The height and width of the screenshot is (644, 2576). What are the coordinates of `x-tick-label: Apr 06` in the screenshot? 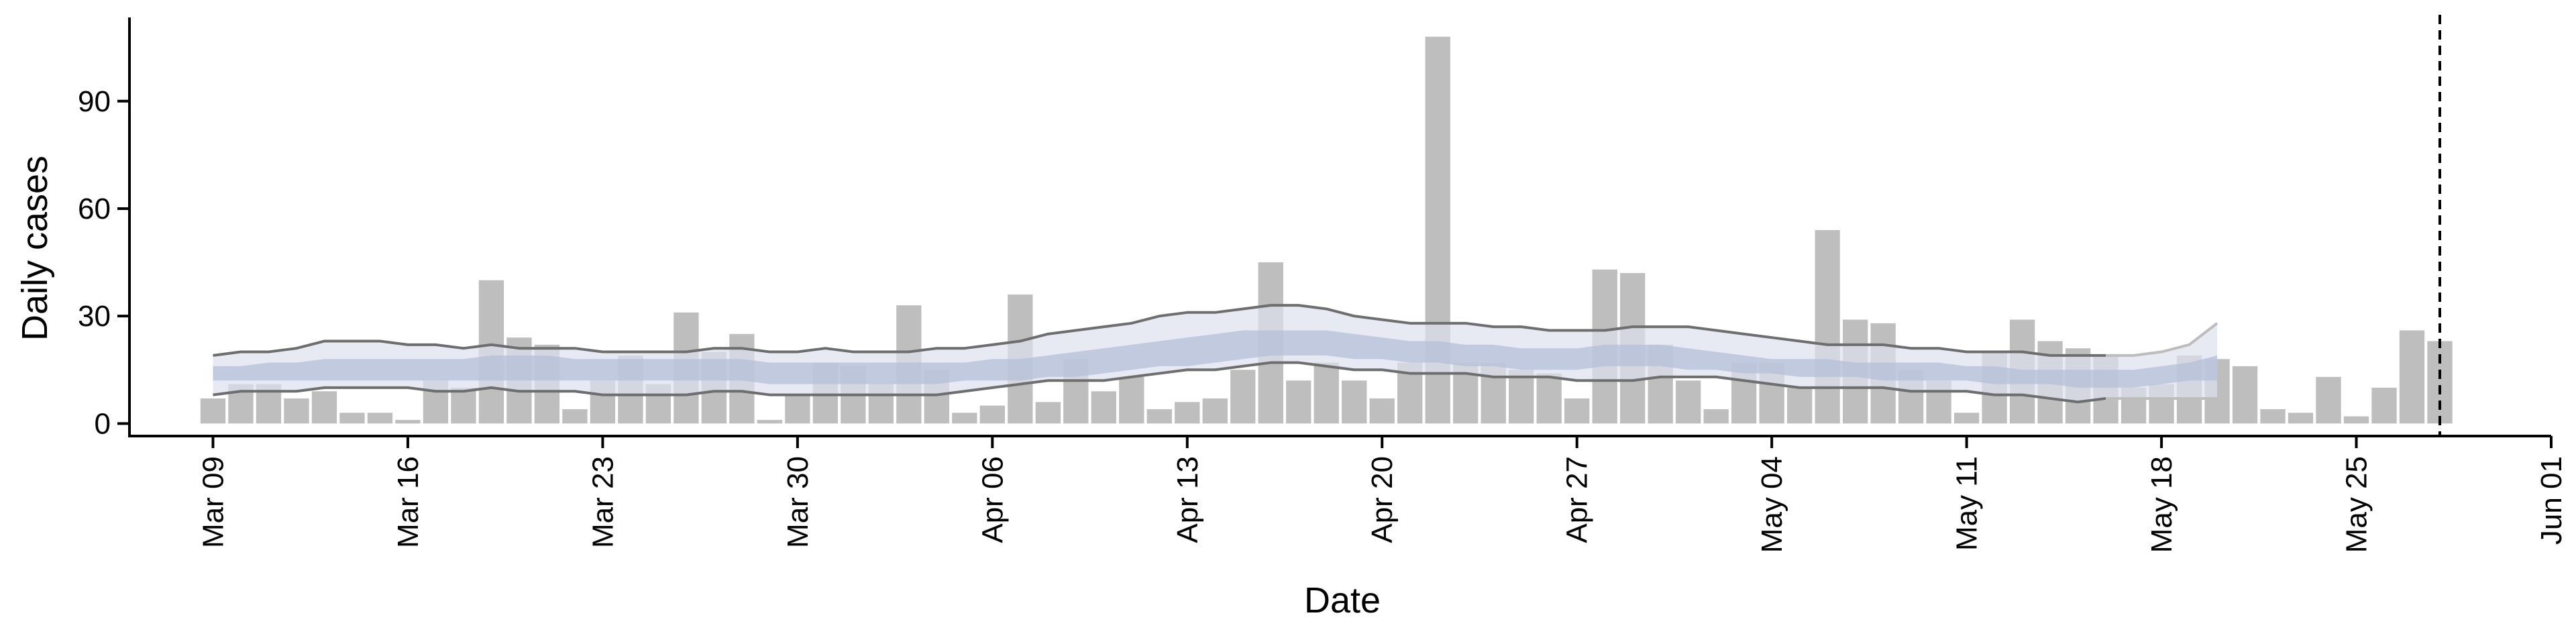 It's located at (992, 499).